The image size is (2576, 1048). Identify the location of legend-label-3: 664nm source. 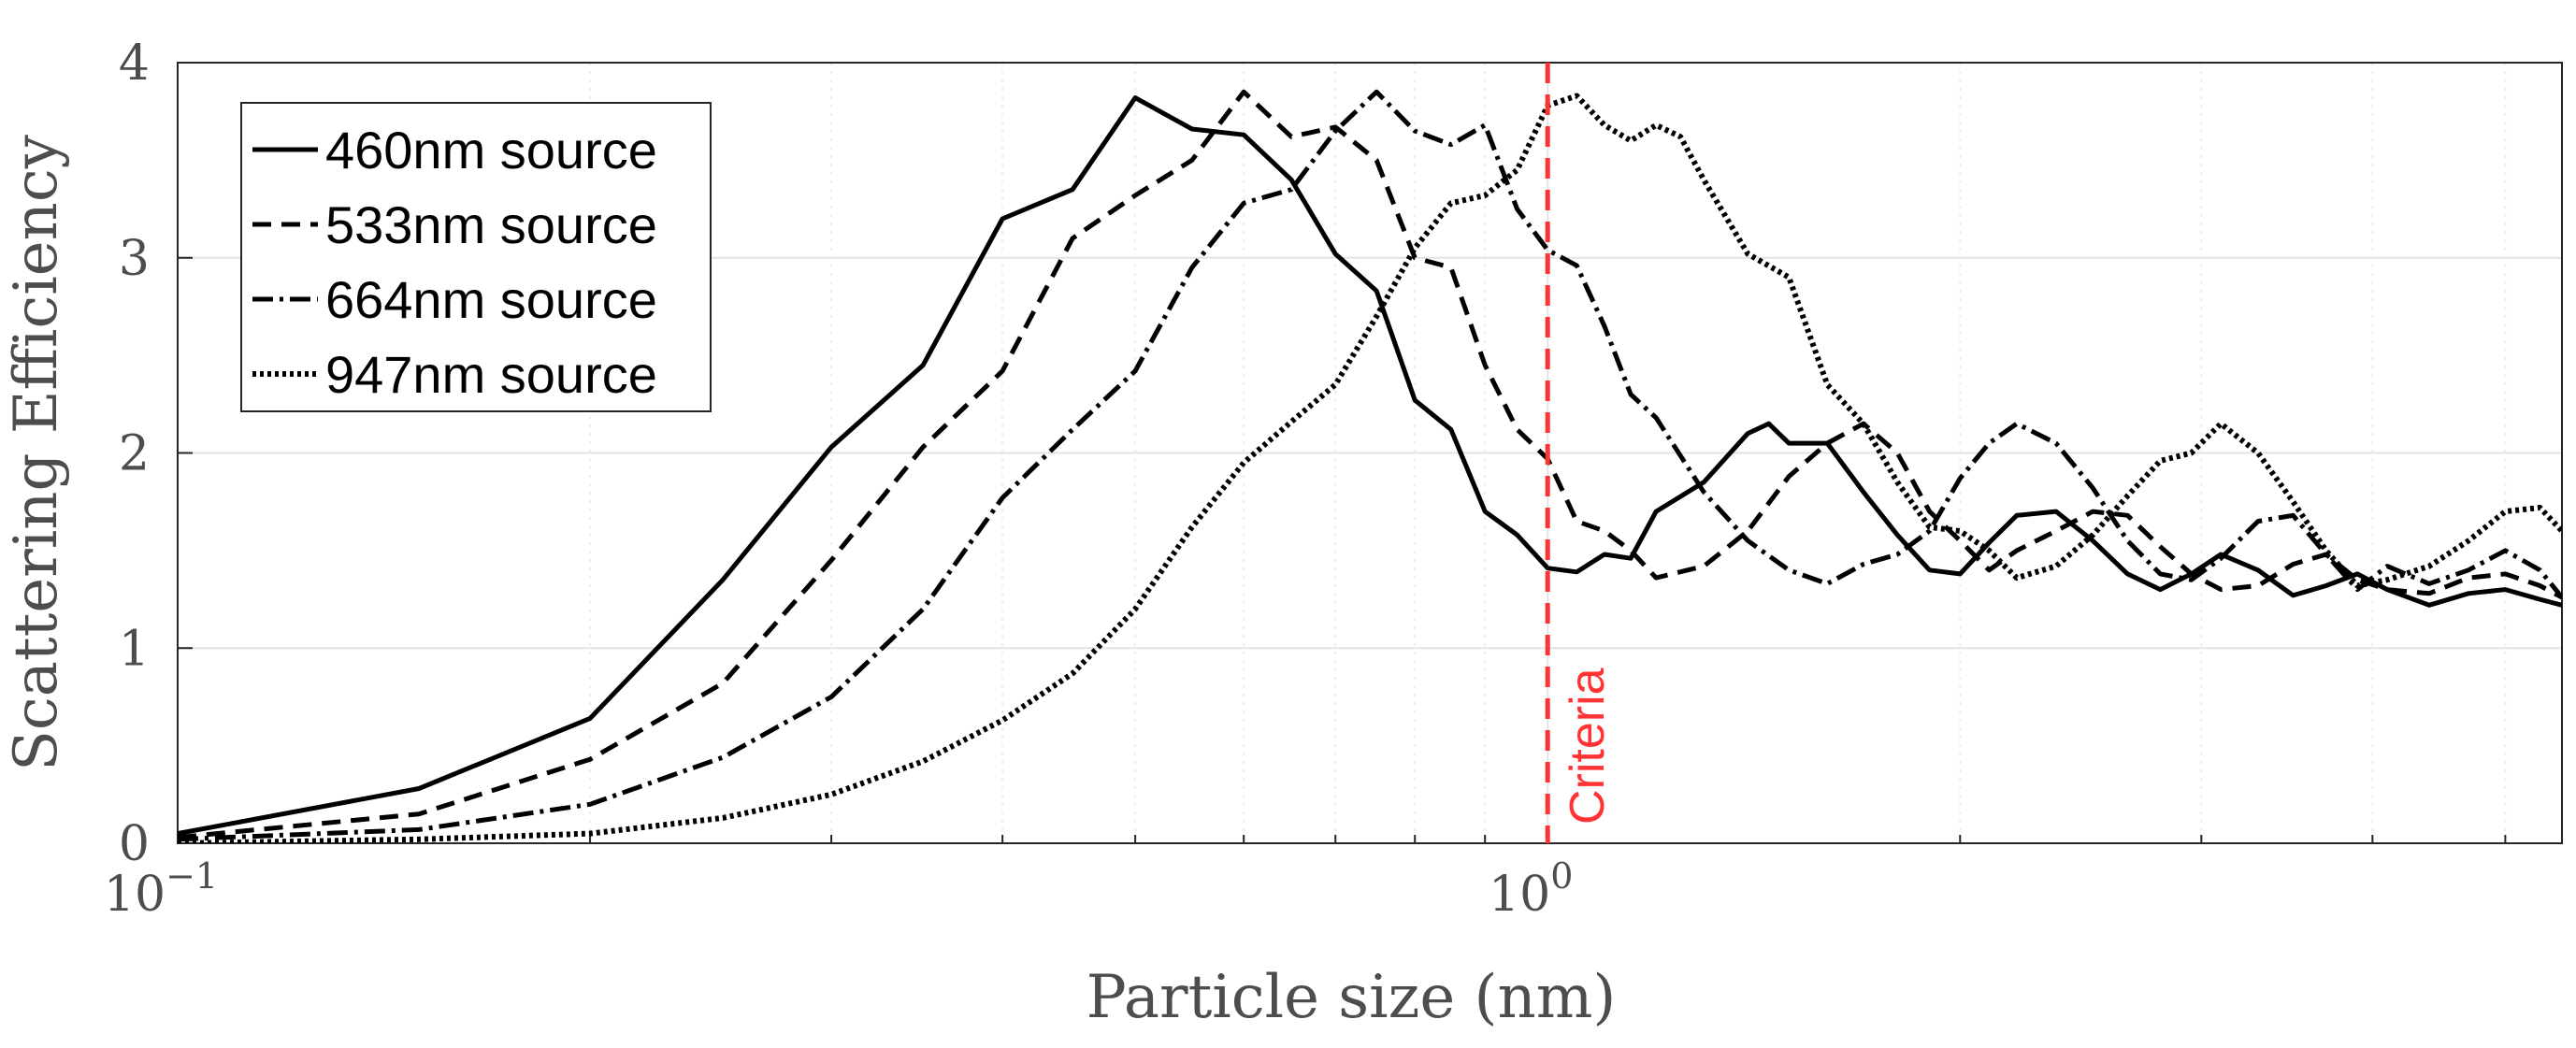
(491, 299).